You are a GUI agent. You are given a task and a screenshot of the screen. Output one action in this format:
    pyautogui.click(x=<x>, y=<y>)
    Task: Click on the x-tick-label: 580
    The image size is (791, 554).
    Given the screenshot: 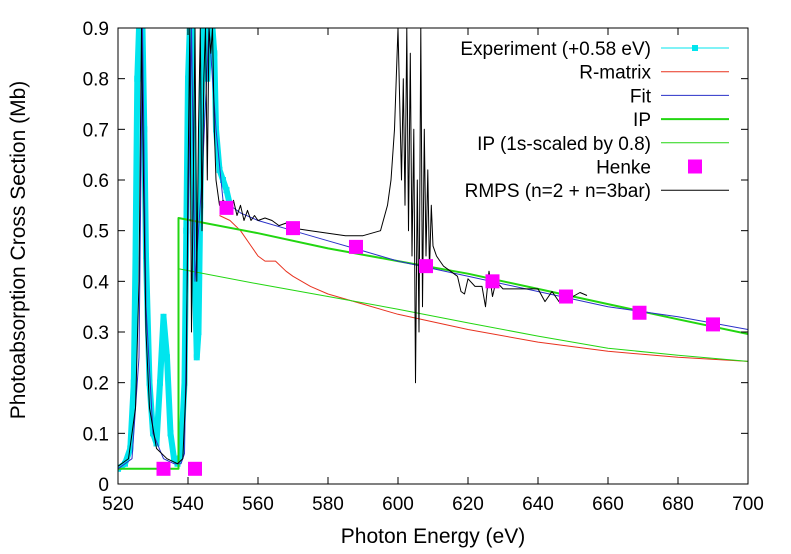 What is the action you would take?
    pyautogui.click(x=328, y=504)
    